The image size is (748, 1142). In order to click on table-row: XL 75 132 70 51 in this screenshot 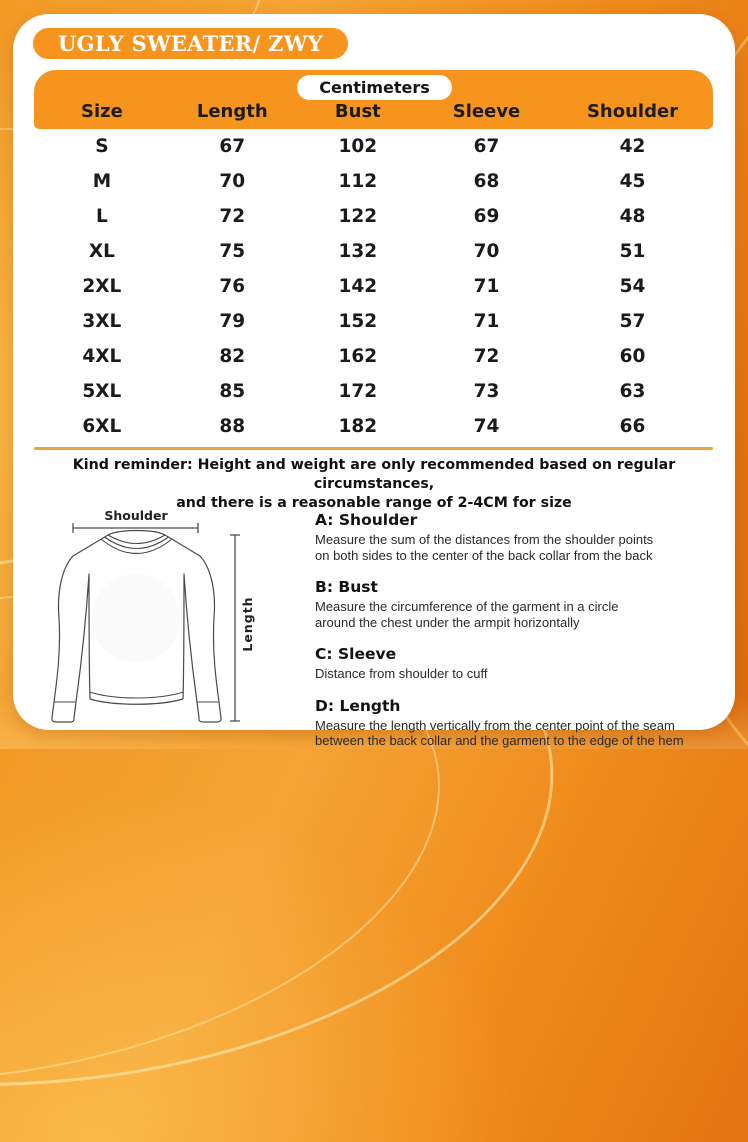, I will do `click(373, 251)`.